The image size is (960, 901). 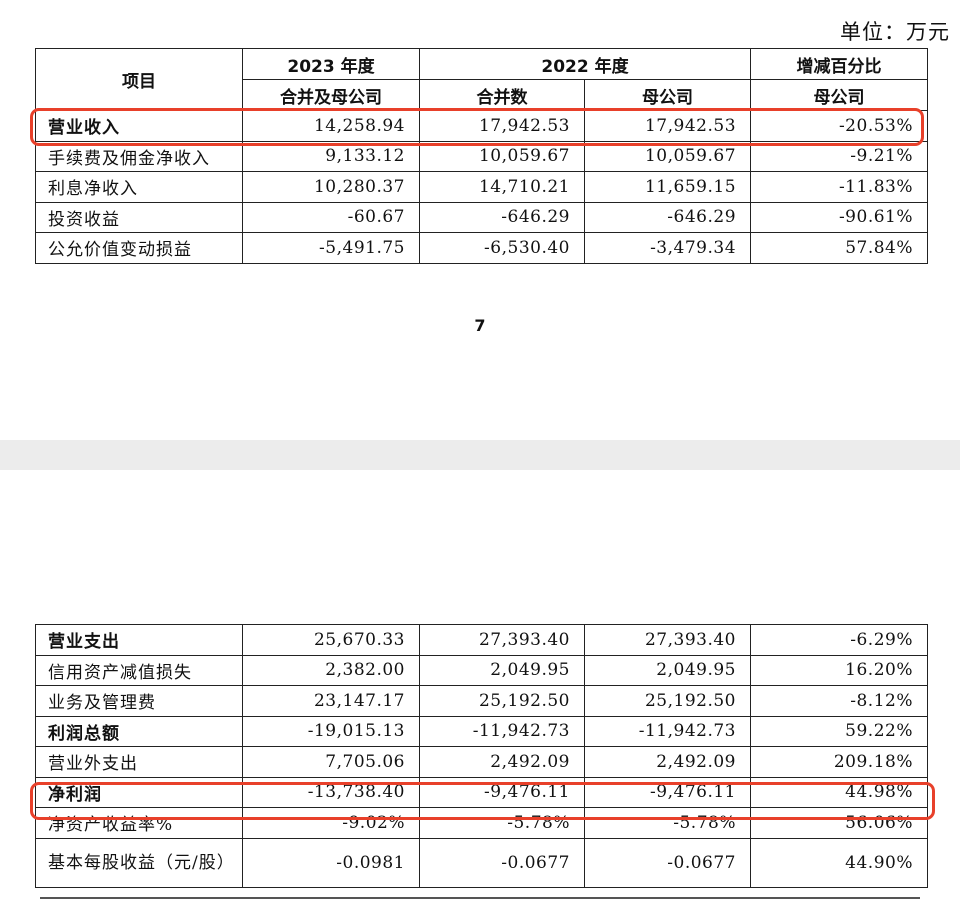 I want to click on row-label: 公允价值变动损益, so click(x=139, y=248).